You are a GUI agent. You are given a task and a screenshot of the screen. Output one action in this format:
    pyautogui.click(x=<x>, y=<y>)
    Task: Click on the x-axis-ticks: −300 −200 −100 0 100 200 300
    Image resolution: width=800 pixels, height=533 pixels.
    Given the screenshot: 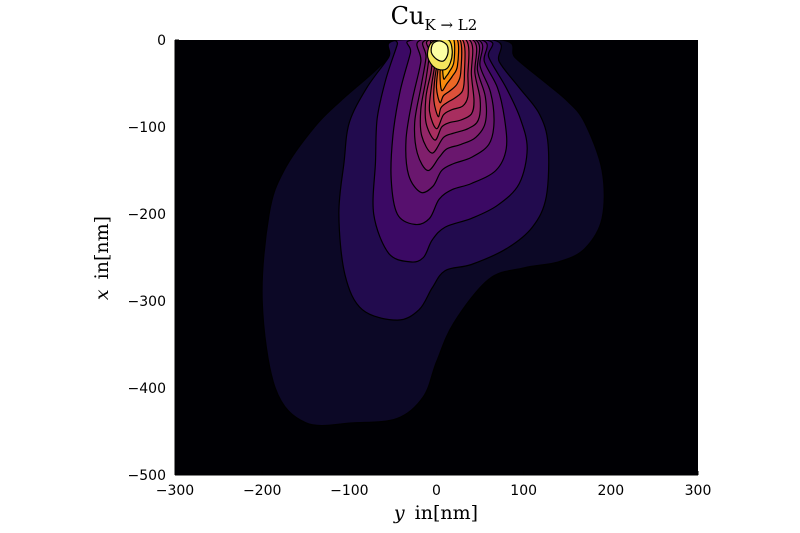 What is the action you would take?
    pyautogui.click(x=434, y=485)
    